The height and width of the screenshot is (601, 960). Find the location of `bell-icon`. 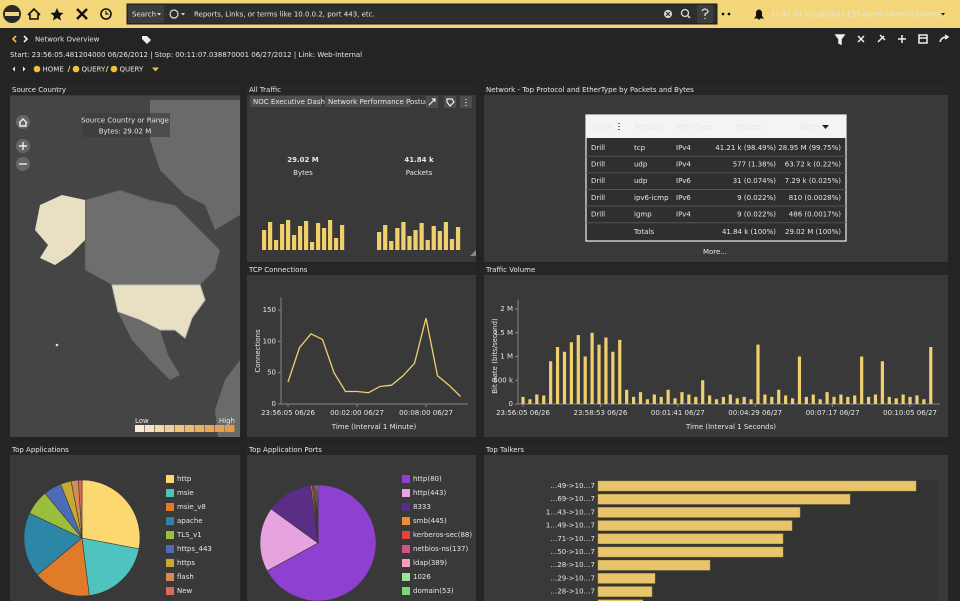

bell-icon is located at coordinates (759, 14).